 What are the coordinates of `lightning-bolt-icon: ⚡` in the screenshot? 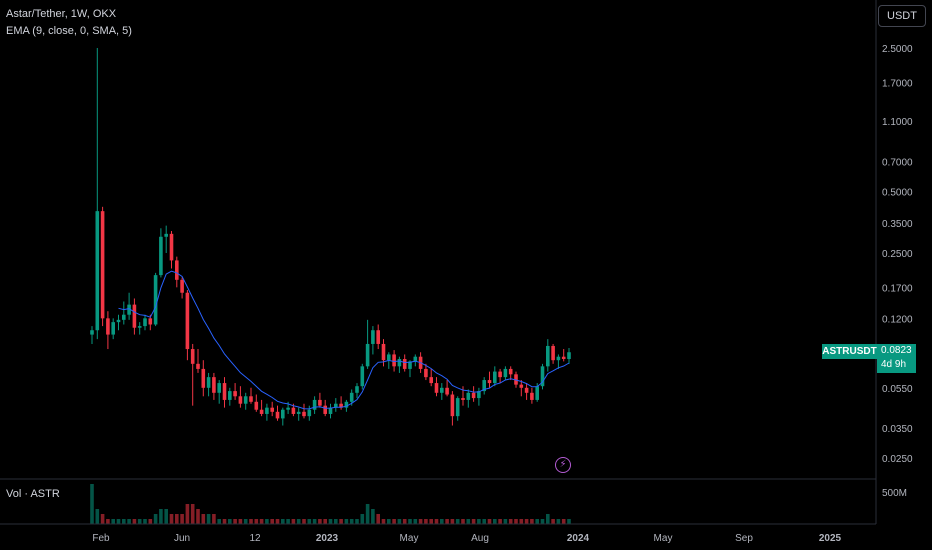 It's located at (563, 465).